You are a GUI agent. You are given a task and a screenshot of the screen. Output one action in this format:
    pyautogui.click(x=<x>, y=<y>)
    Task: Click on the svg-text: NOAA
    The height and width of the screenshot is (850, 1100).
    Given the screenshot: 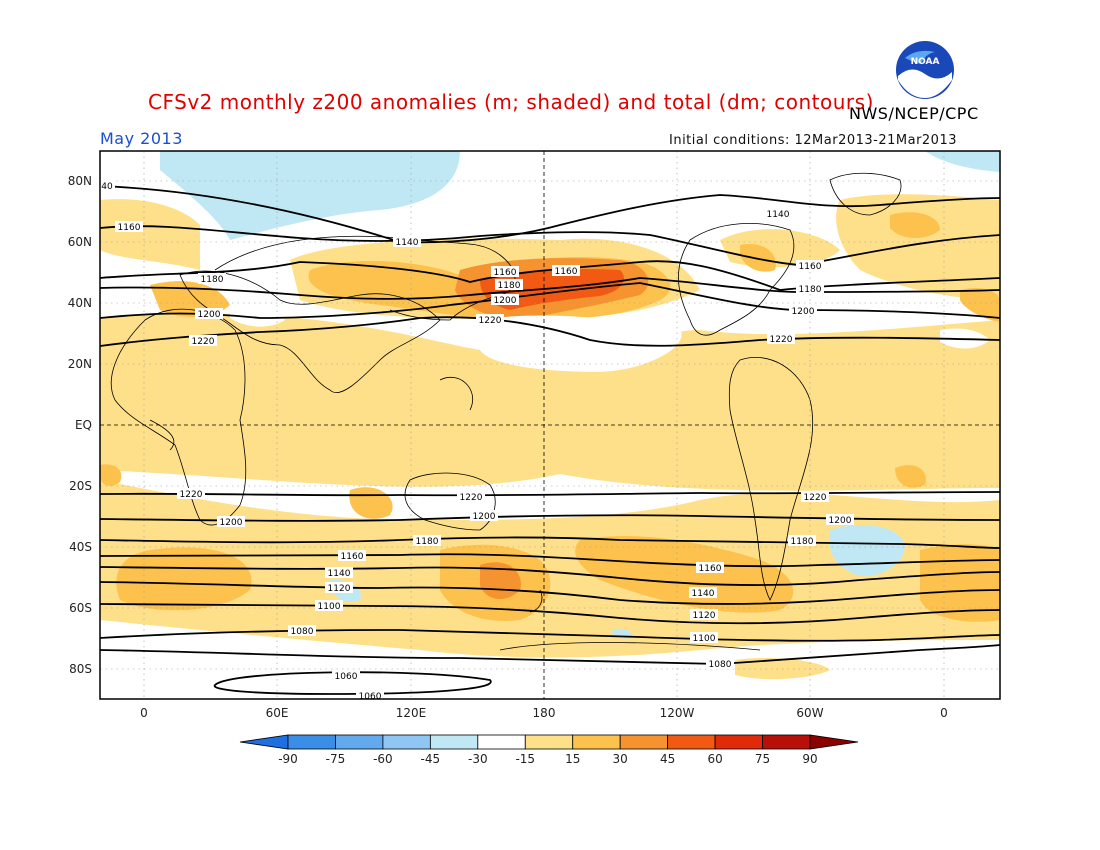 What is the action you would take?
    pyautogui.click(x=925, y=62)
    